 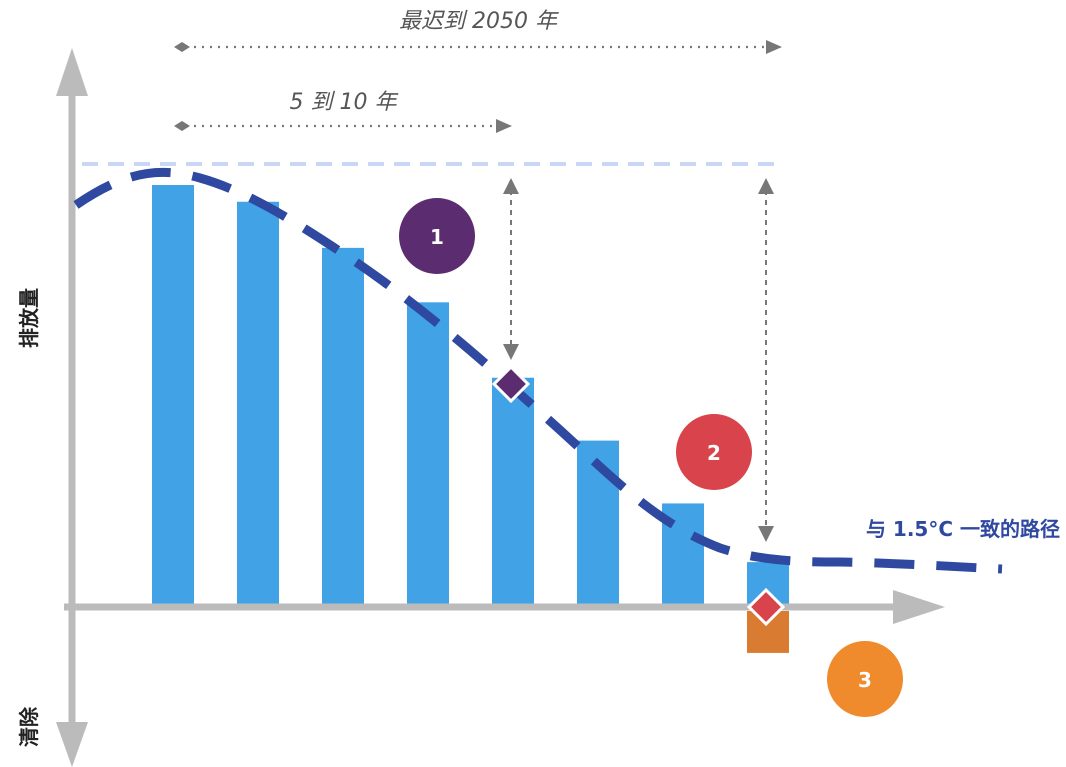 I want to click on badge-3-text: 3, so click(x=865, y=680).